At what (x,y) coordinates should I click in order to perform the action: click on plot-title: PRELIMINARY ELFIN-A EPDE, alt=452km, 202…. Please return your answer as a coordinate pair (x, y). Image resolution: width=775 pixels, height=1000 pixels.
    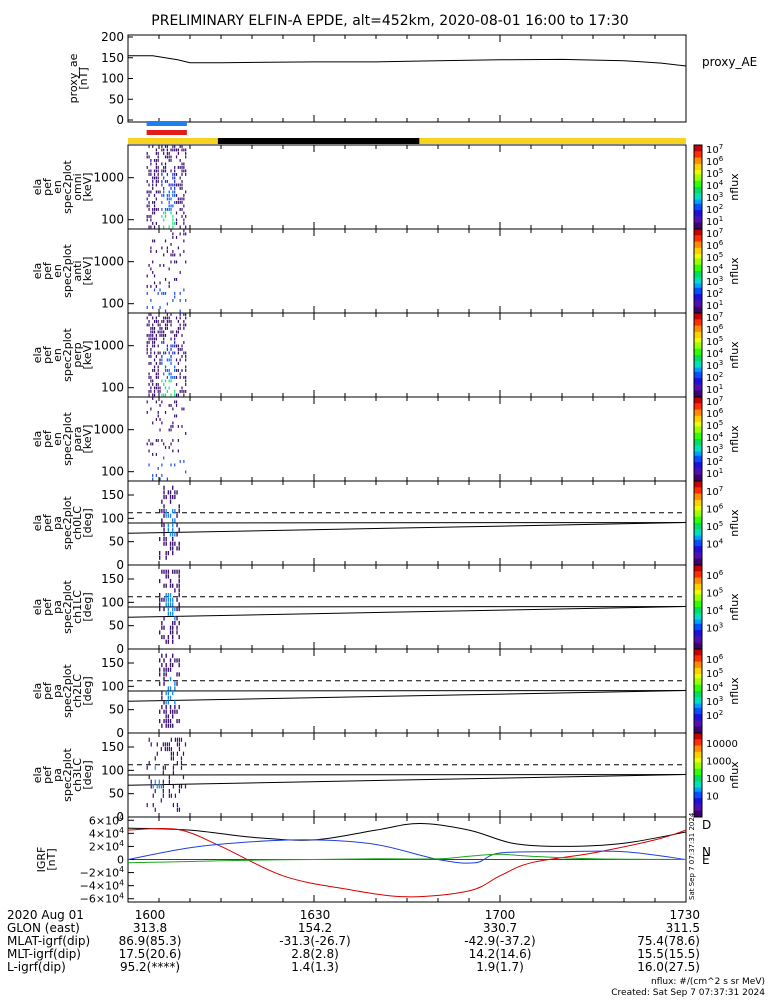
    Looking at the image, I should click on (389, 21).